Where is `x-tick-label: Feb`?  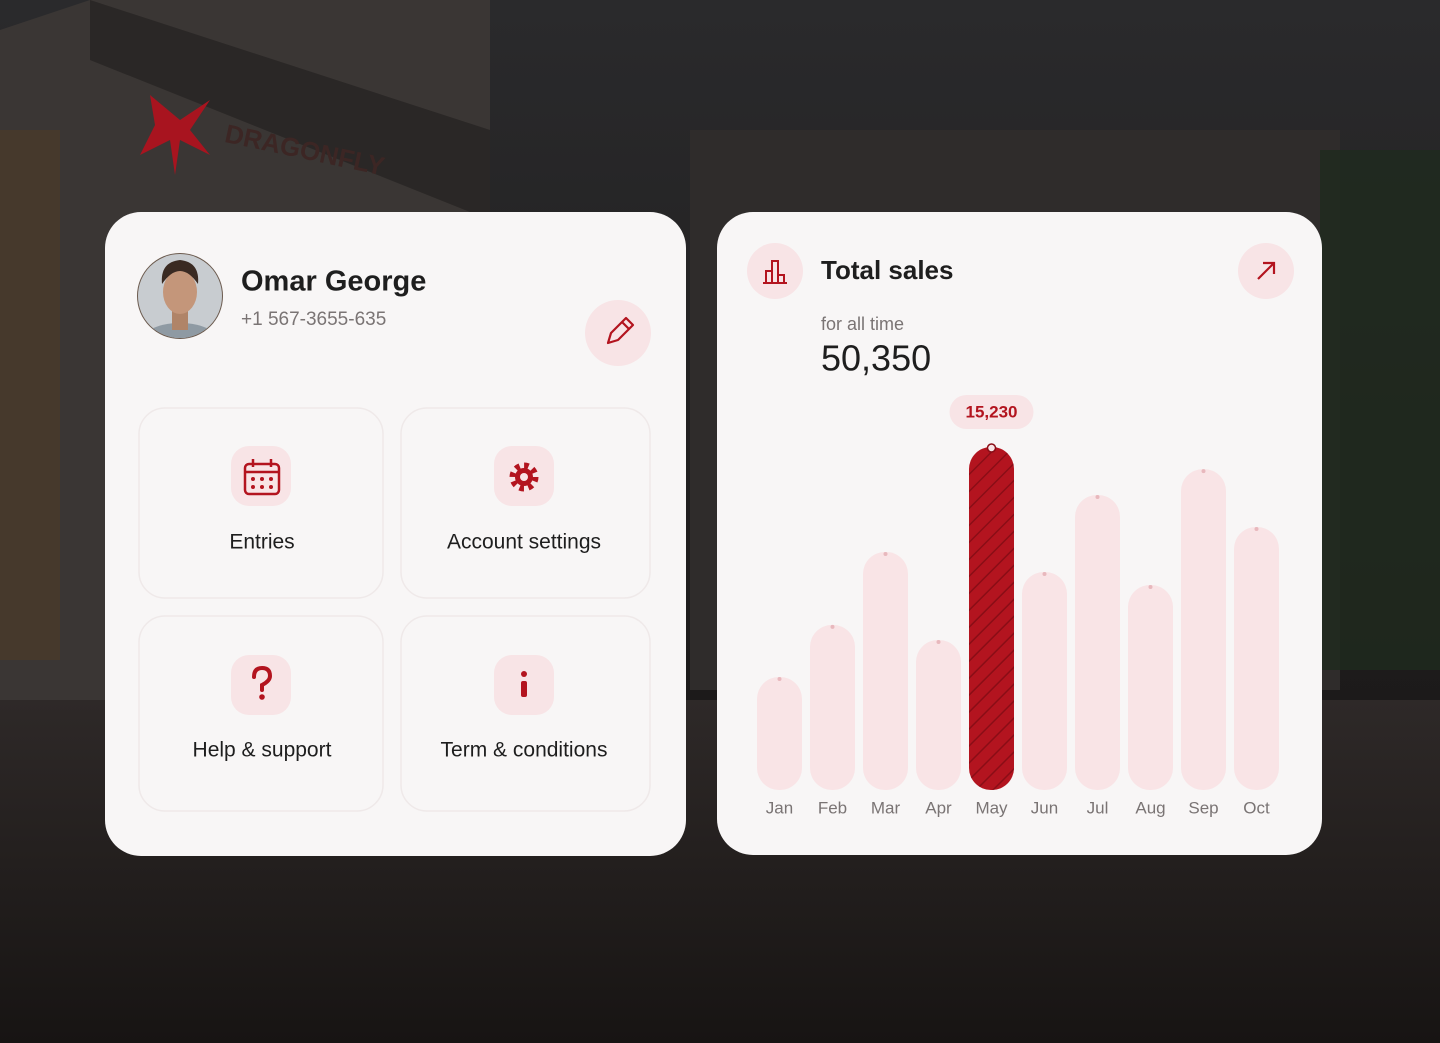 x-tick-label: Feb is located at coordinates (832, 807).